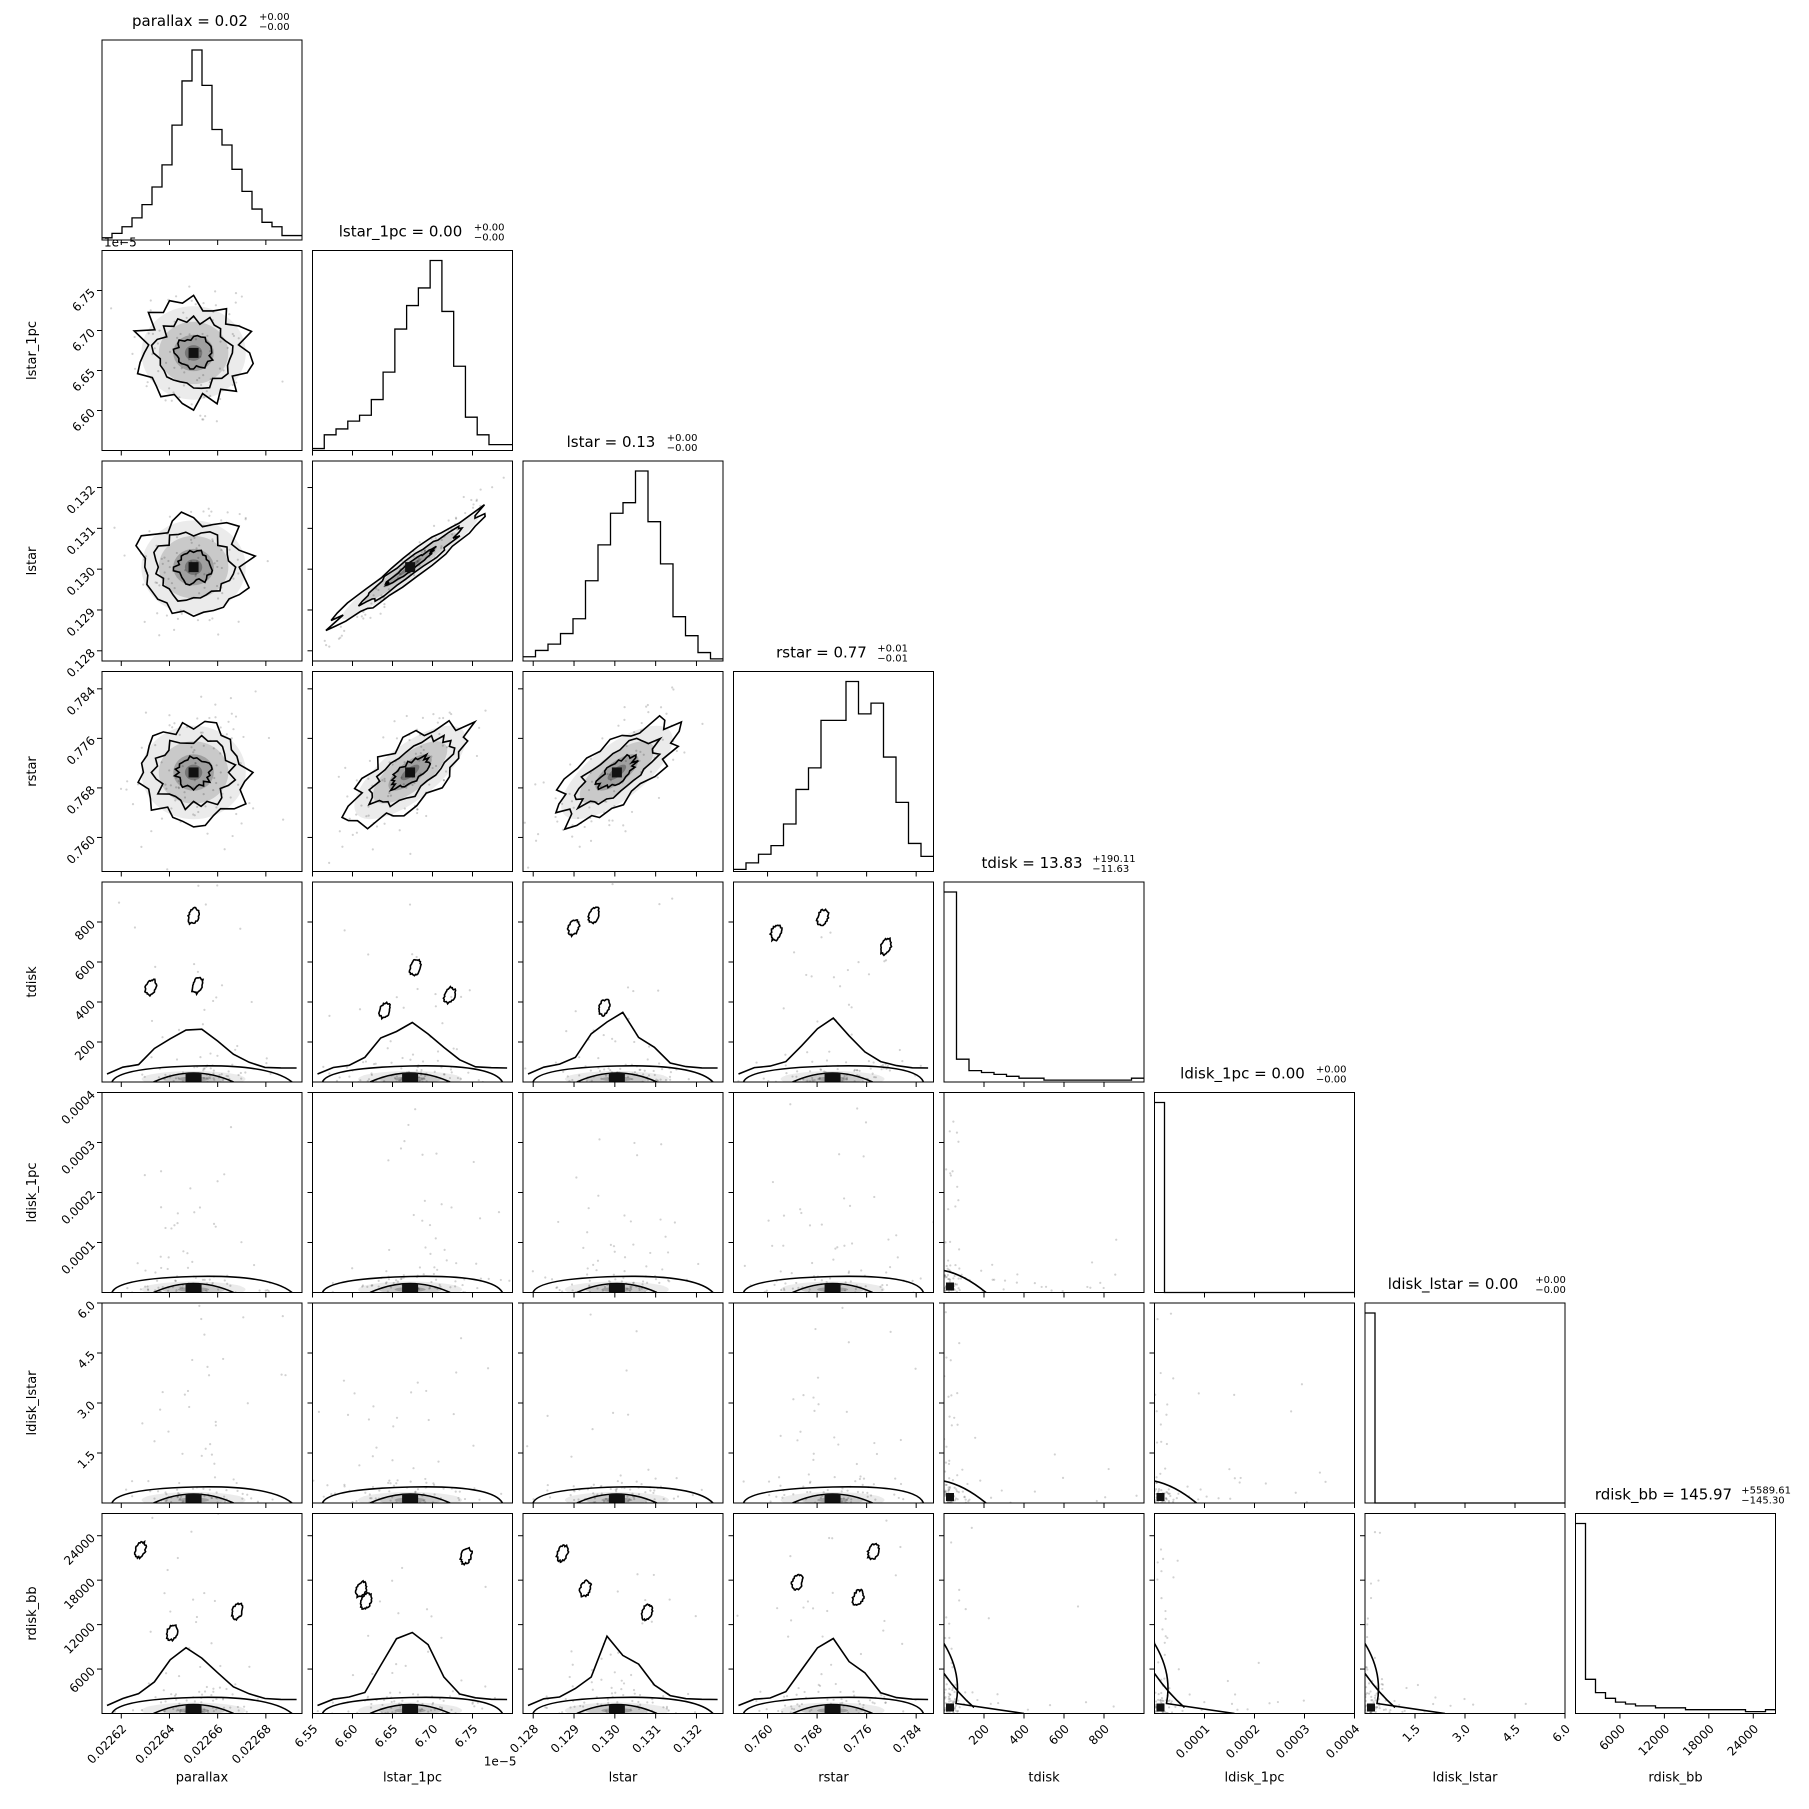 The image size is (1809, 1809). What do you see at coordinates (410, 567) in the screenshot?
I see `density-peak` at bounding box center [410, 567].